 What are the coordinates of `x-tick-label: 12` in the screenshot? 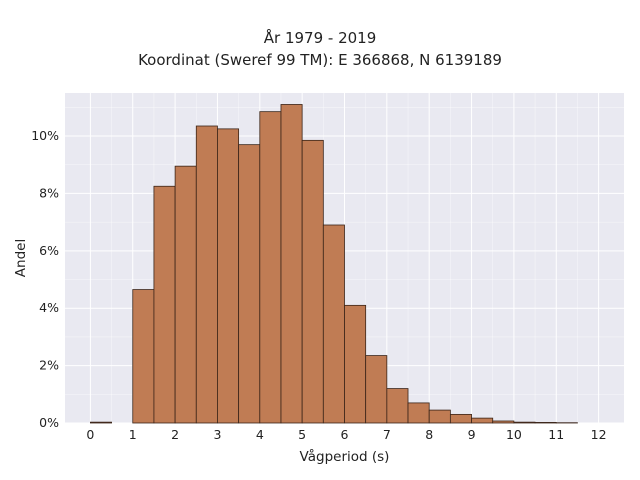 It's located at (599, 434).